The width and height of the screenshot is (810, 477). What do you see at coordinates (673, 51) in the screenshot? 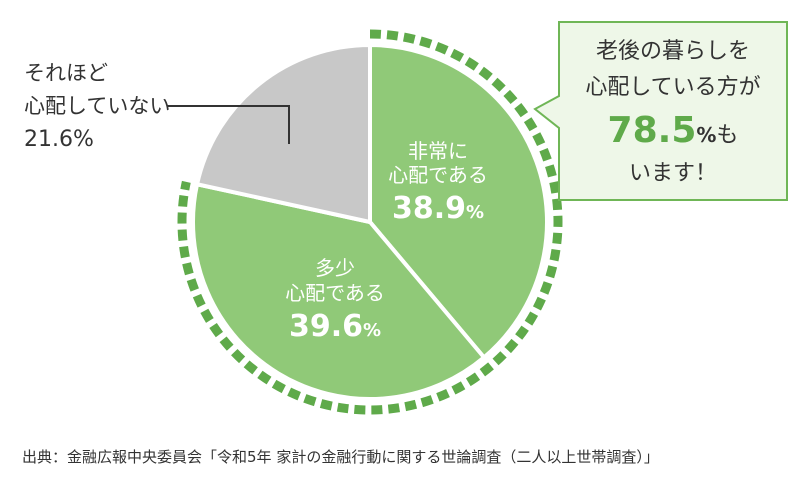
I see `callout-line1: 老後の暮らしを` at bounding box center [673, 51].